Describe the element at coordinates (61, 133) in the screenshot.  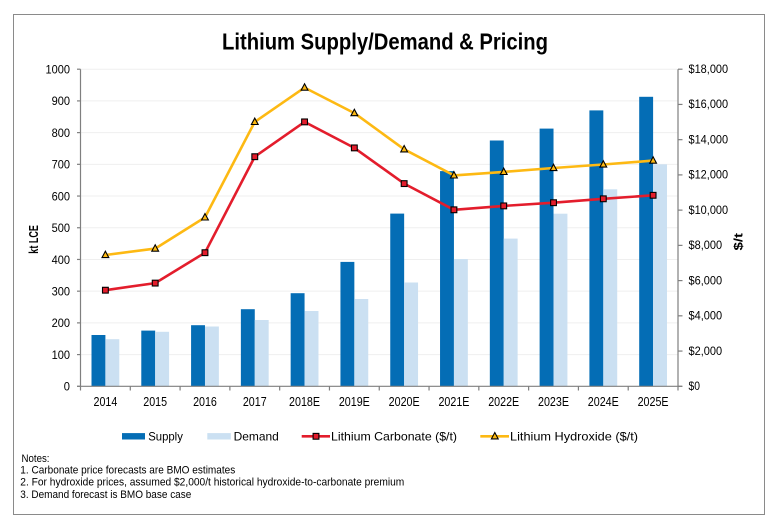
I see `svg-text: 800` at that location.